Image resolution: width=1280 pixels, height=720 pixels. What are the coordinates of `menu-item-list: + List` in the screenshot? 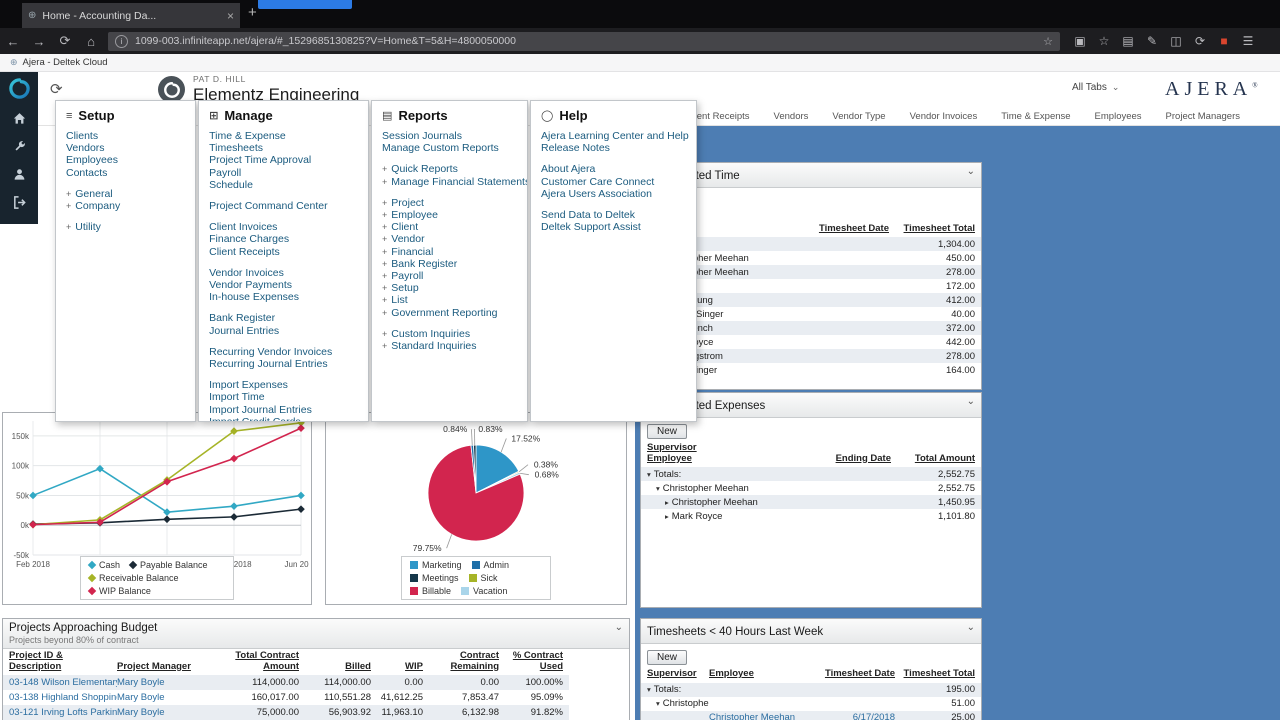 It's located at (395, 300).